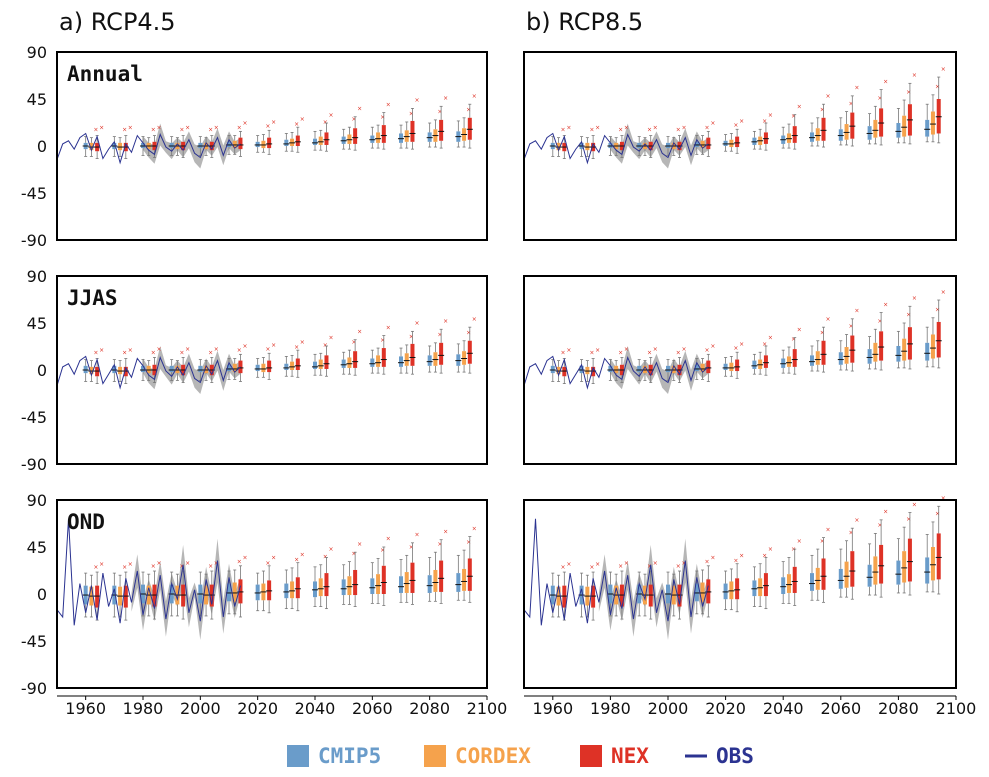  Describe the element at coordinates (740, 370) in the screenshot. I see `panel-4: × × × × × × × × × × ×× ×× ×× ×× ××××××××××` at that location.